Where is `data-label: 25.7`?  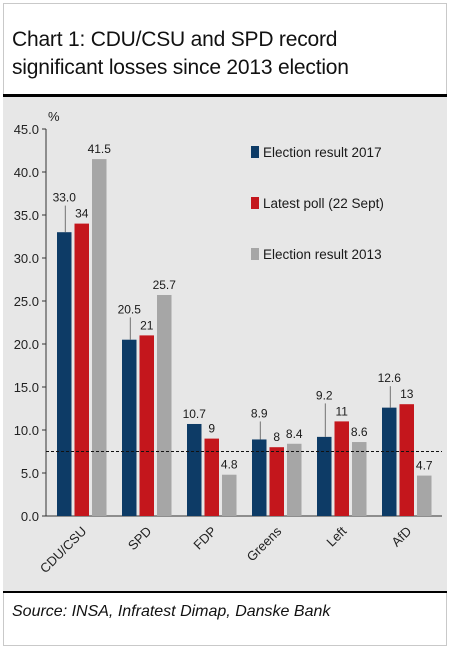
data-label: 25.7 is located at coordinates (165, 285).